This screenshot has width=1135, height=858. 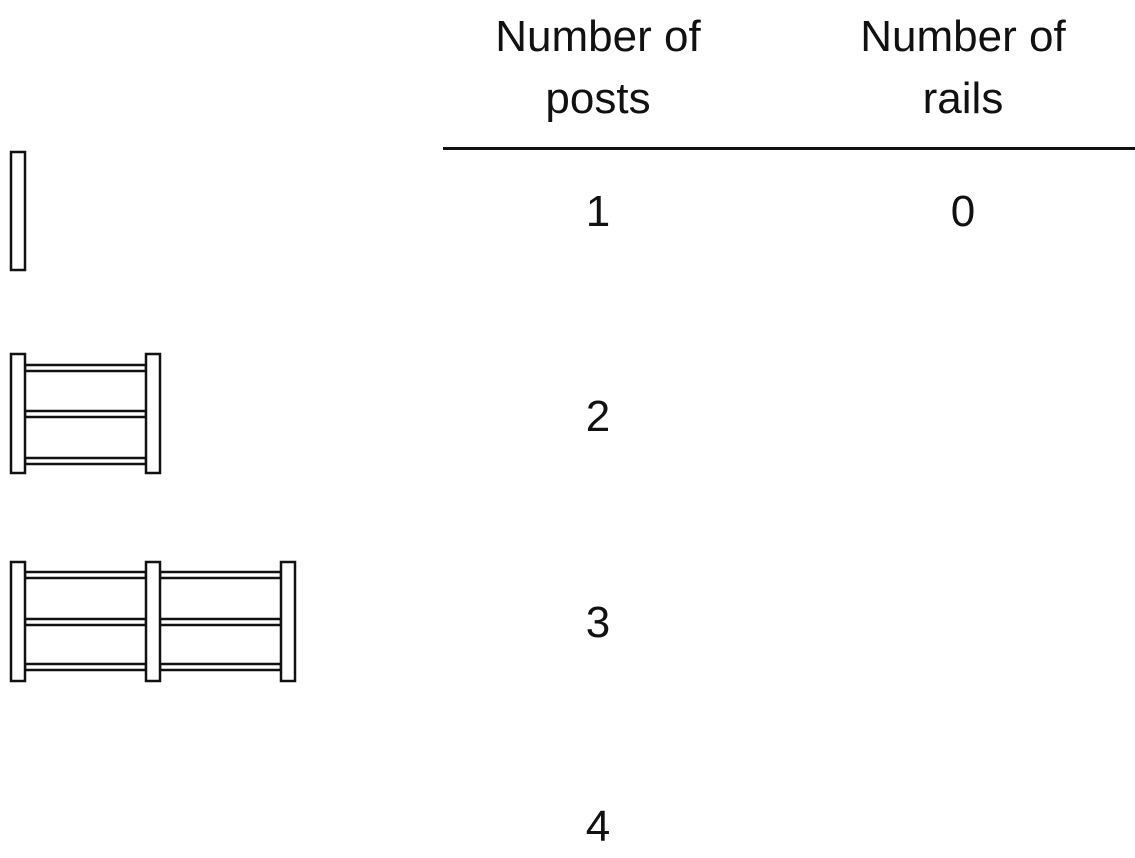 I want to click on rails-cell: 0, so click(x=963, y=211).